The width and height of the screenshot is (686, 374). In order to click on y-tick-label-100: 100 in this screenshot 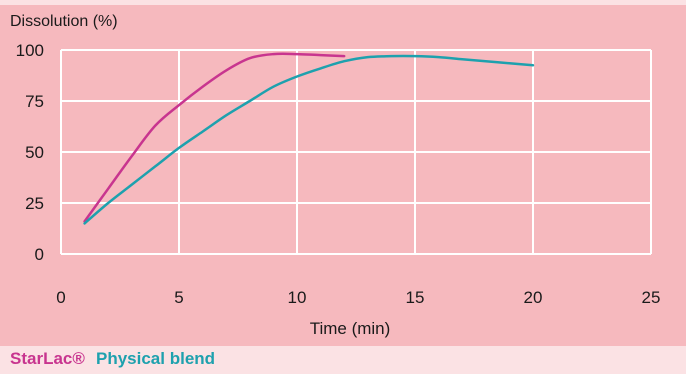, I will do `click(30, 50)`.